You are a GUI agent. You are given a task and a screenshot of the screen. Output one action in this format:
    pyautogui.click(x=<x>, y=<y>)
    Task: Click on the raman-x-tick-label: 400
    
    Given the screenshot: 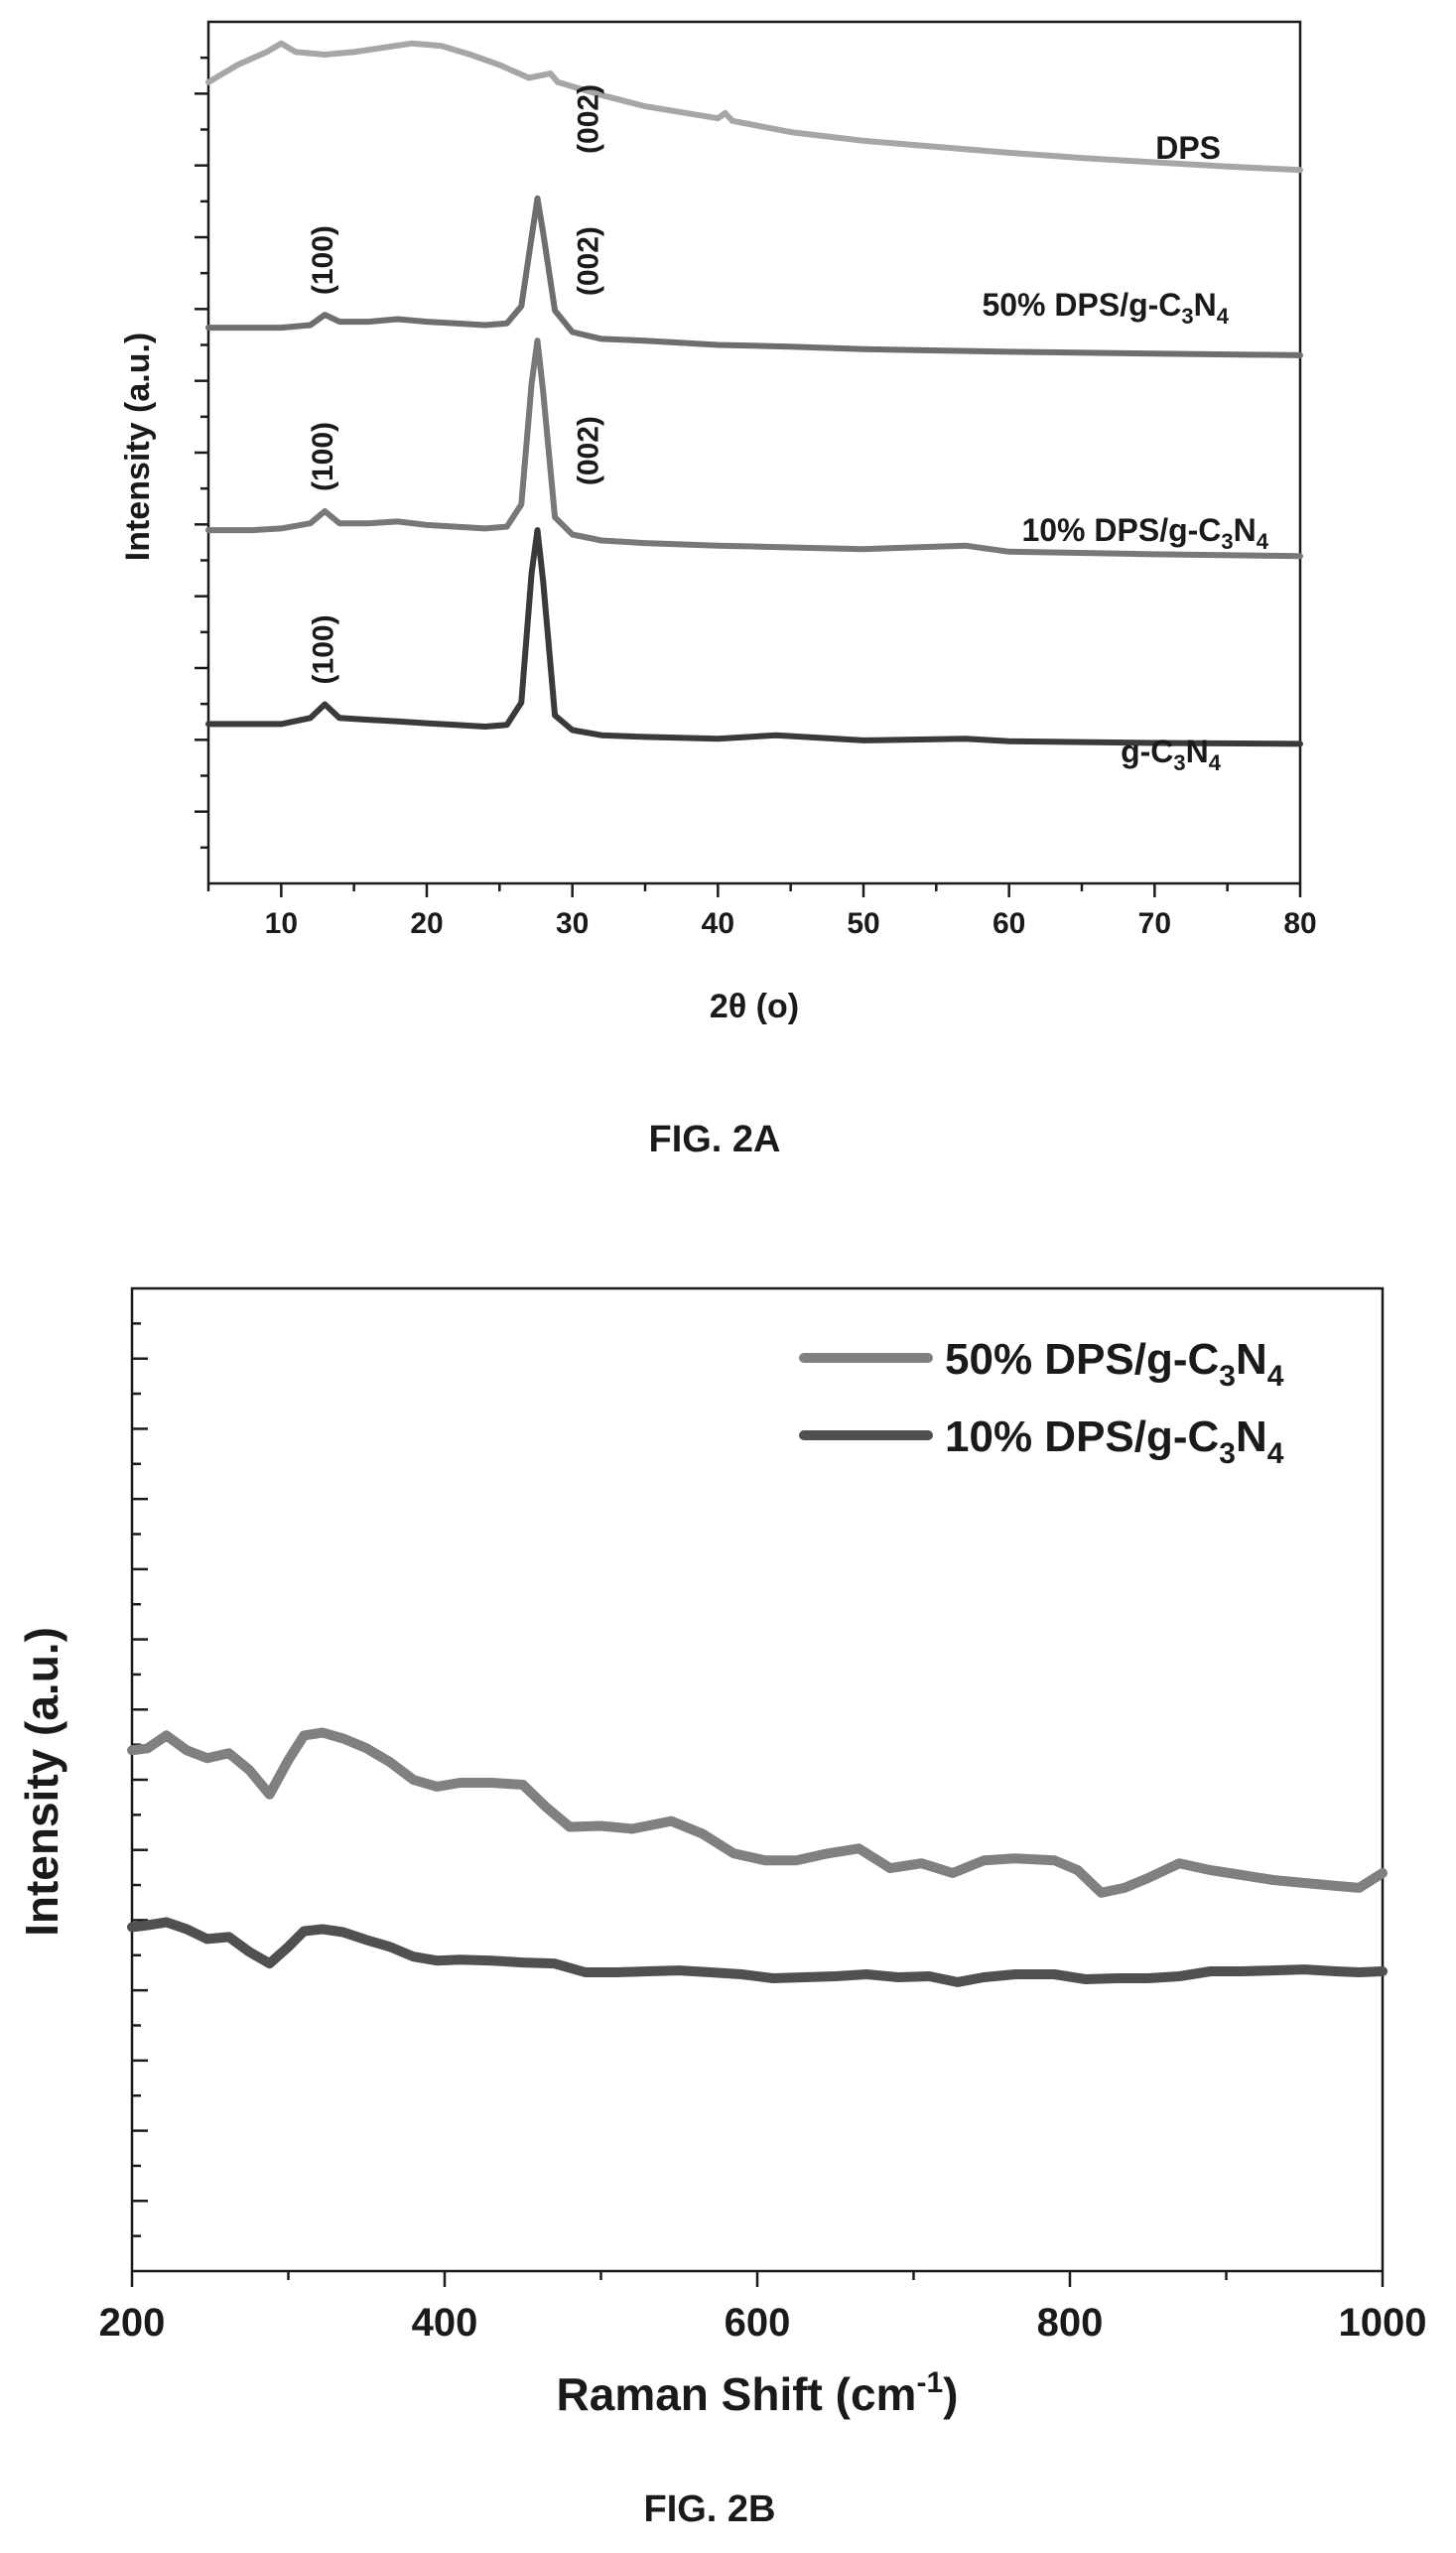 What is the action you would take?
    pyautogui.click(x=445, y=2323)
    